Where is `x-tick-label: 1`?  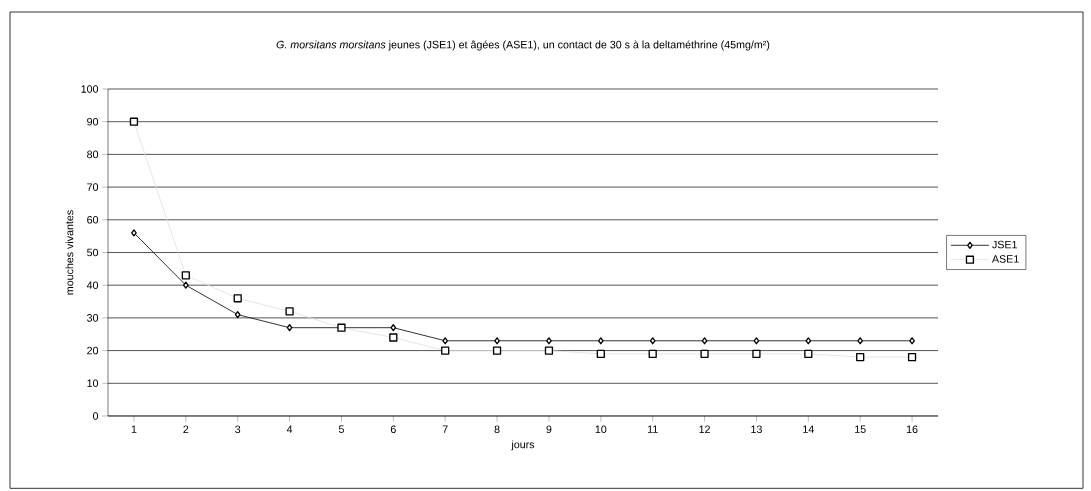
x-tick-label: 1 is located at coordinates (134, 429).